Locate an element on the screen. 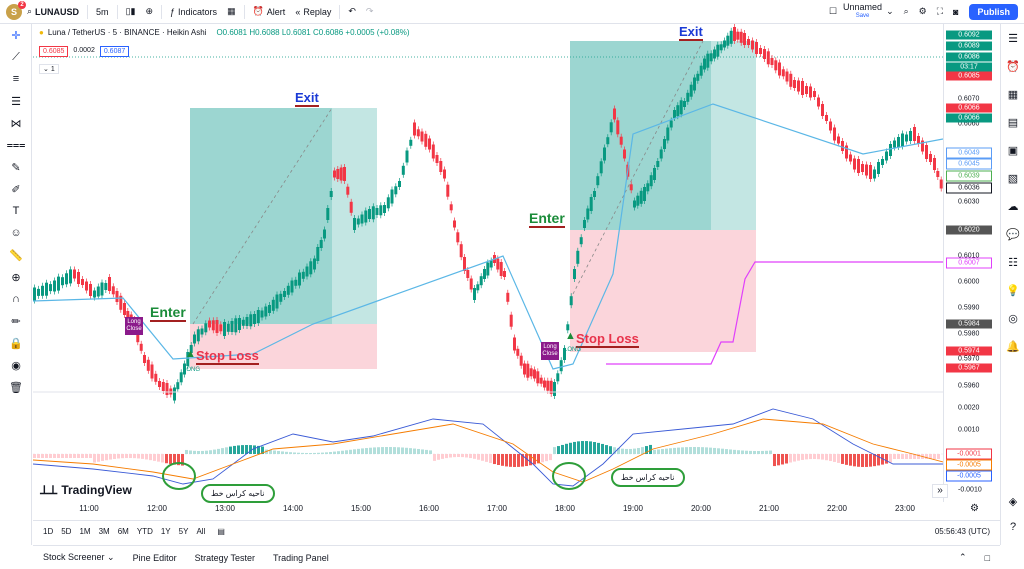  date-range-icon: ▤ is located at coordinates (221, 531).